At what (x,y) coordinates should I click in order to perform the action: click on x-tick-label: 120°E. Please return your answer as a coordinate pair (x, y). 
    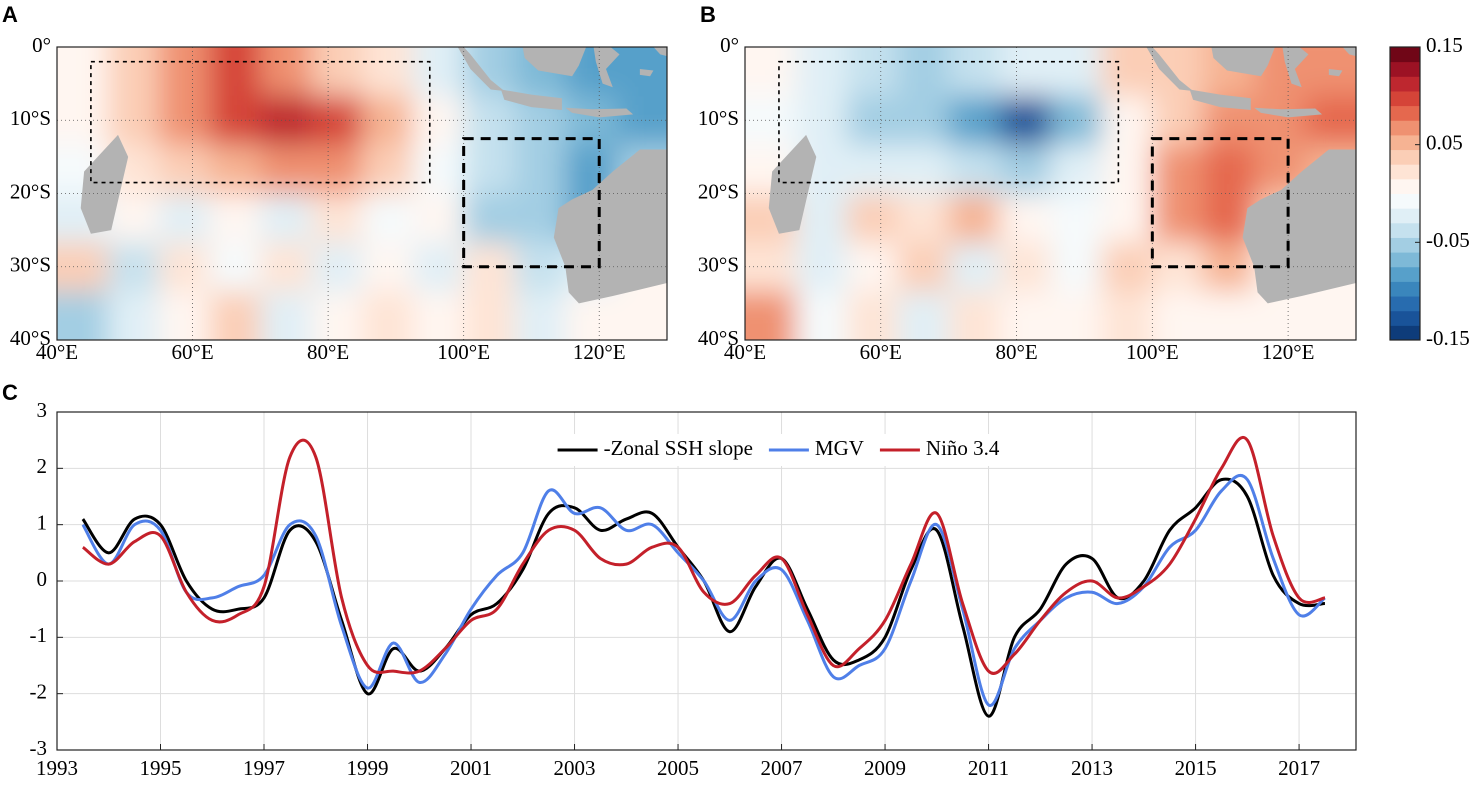
    Looking at the image, I should click on (599, 352).